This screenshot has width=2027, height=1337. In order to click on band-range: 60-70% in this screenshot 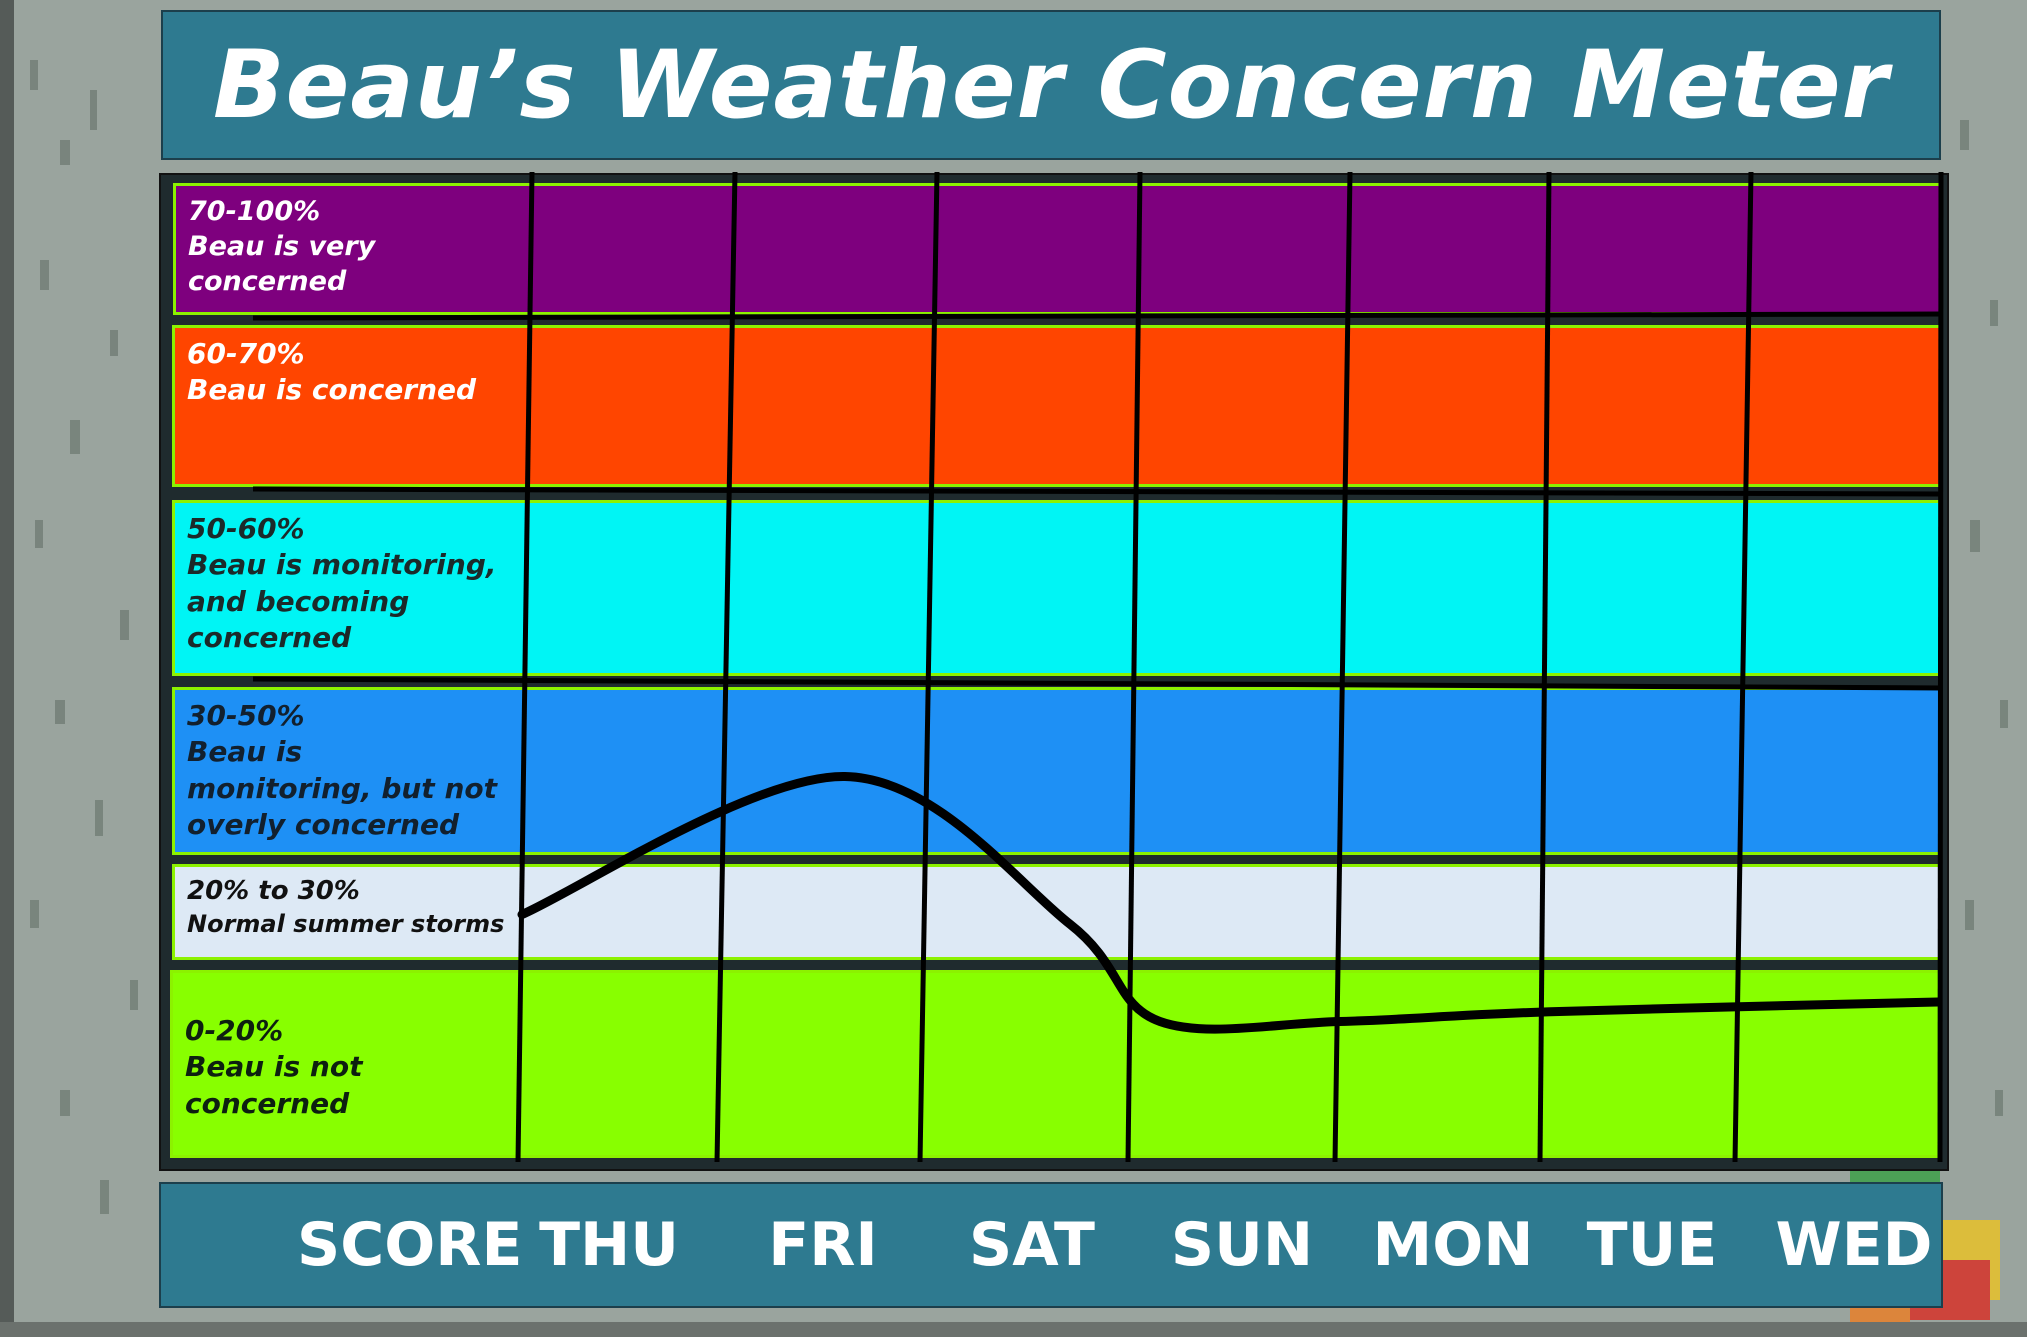, I will do `click(246, 353)`.